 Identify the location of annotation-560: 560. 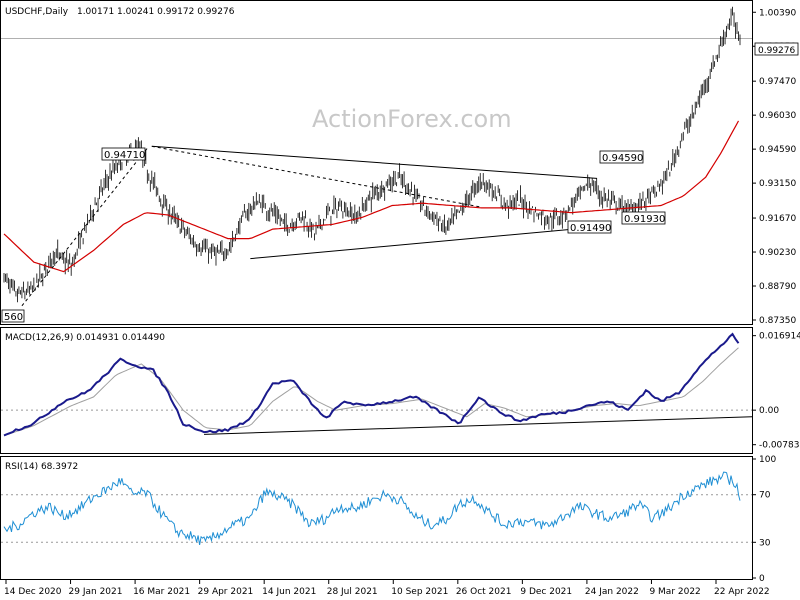
(13, 316).